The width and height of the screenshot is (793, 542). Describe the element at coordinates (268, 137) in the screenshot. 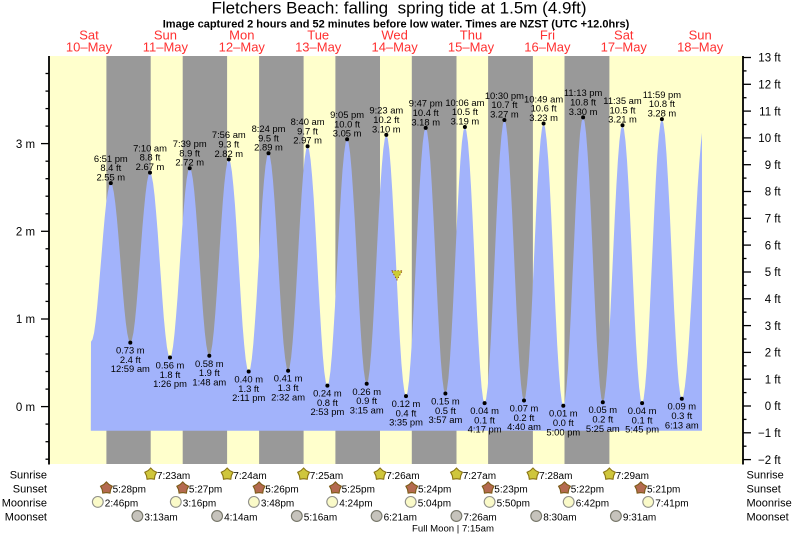

I see `svg-text: 9.5 ft` at that location.